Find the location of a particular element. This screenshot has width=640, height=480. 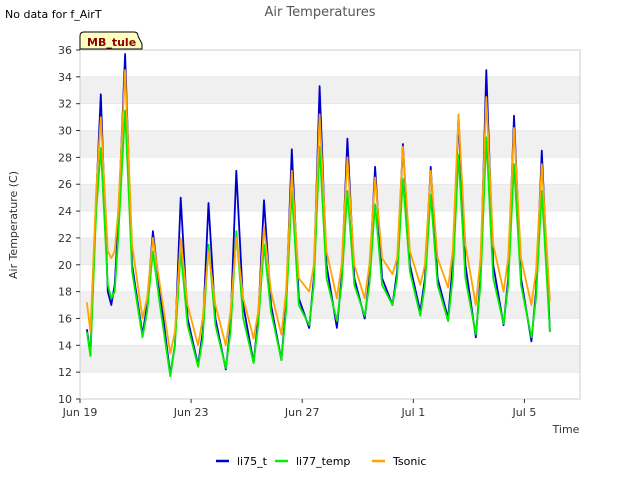

badge-label: MB_tule is located at coordinates (111, 42).